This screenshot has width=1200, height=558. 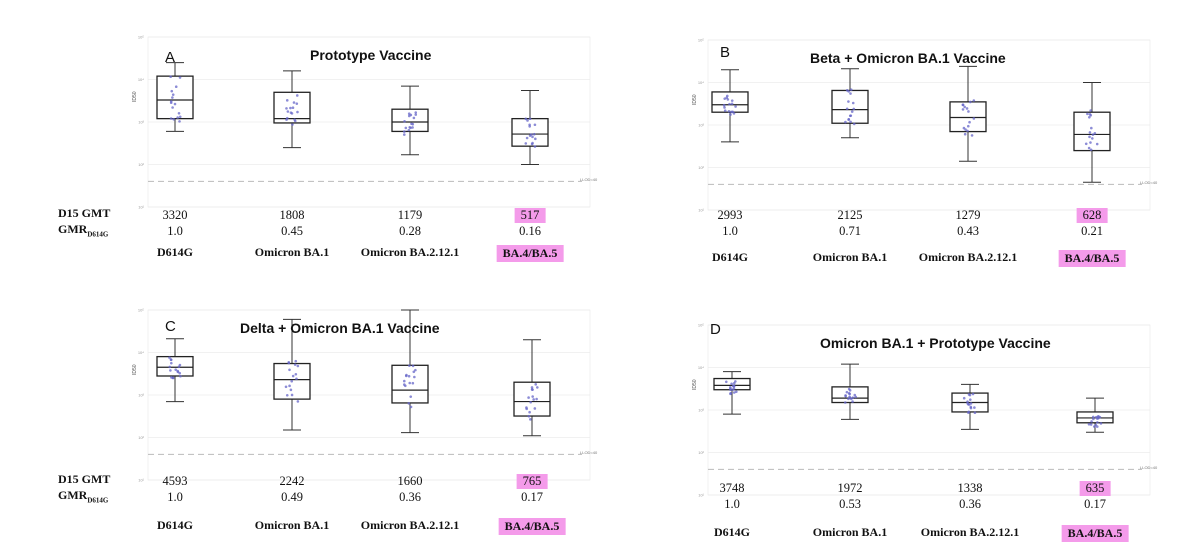 I want to click on chart-title: Beta + Omicron BA.1 Vaccine, so click(x=908, y=58).